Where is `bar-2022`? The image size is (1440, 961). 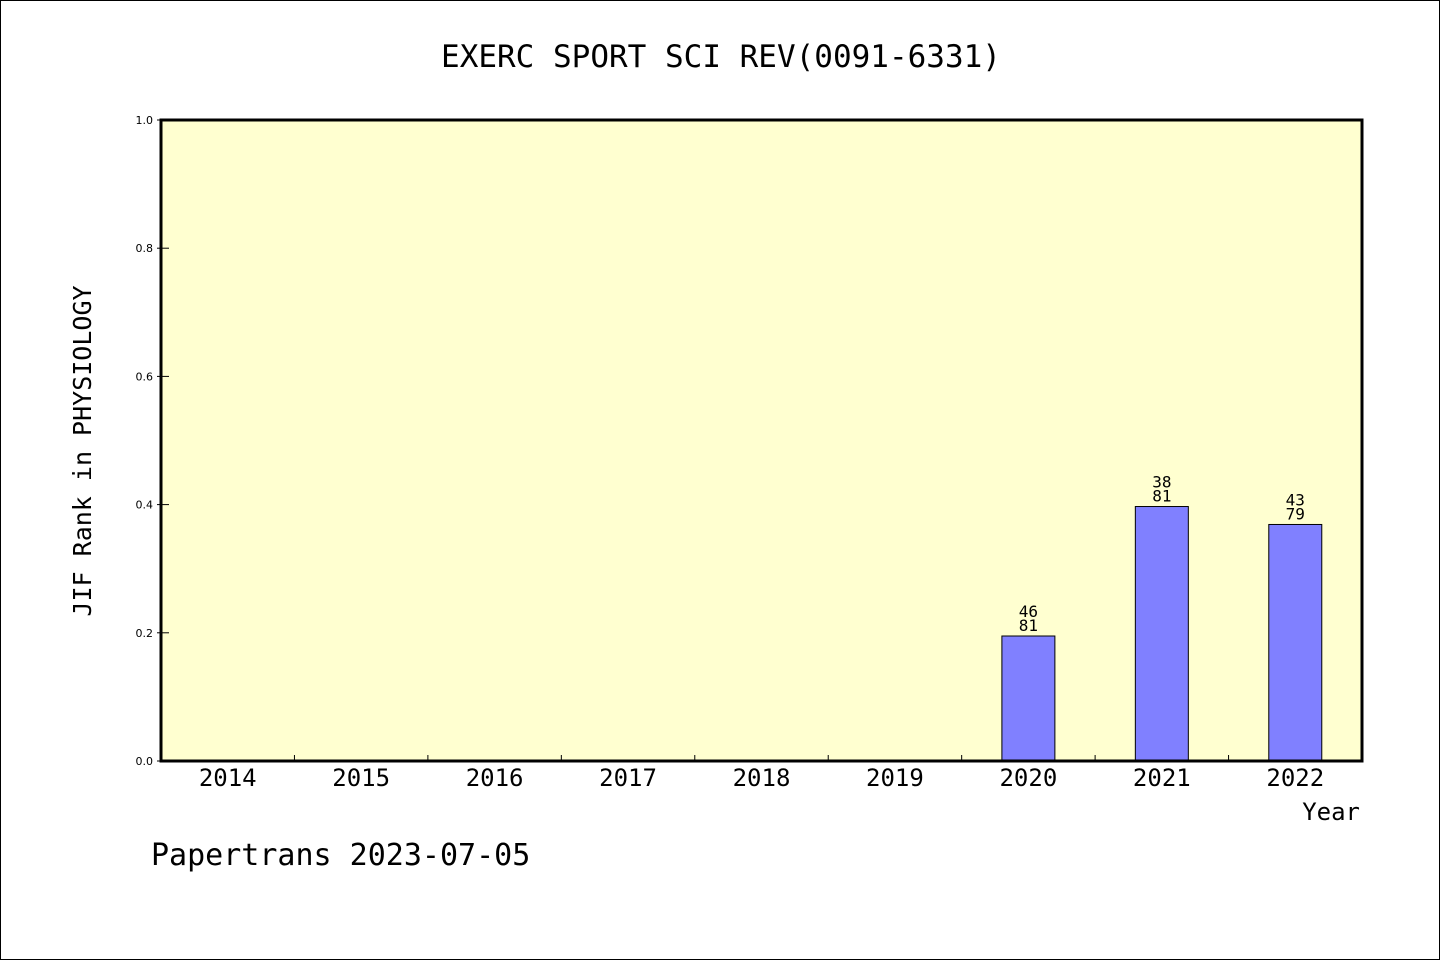 bar-2022 is located at coordinates (1295, 642).